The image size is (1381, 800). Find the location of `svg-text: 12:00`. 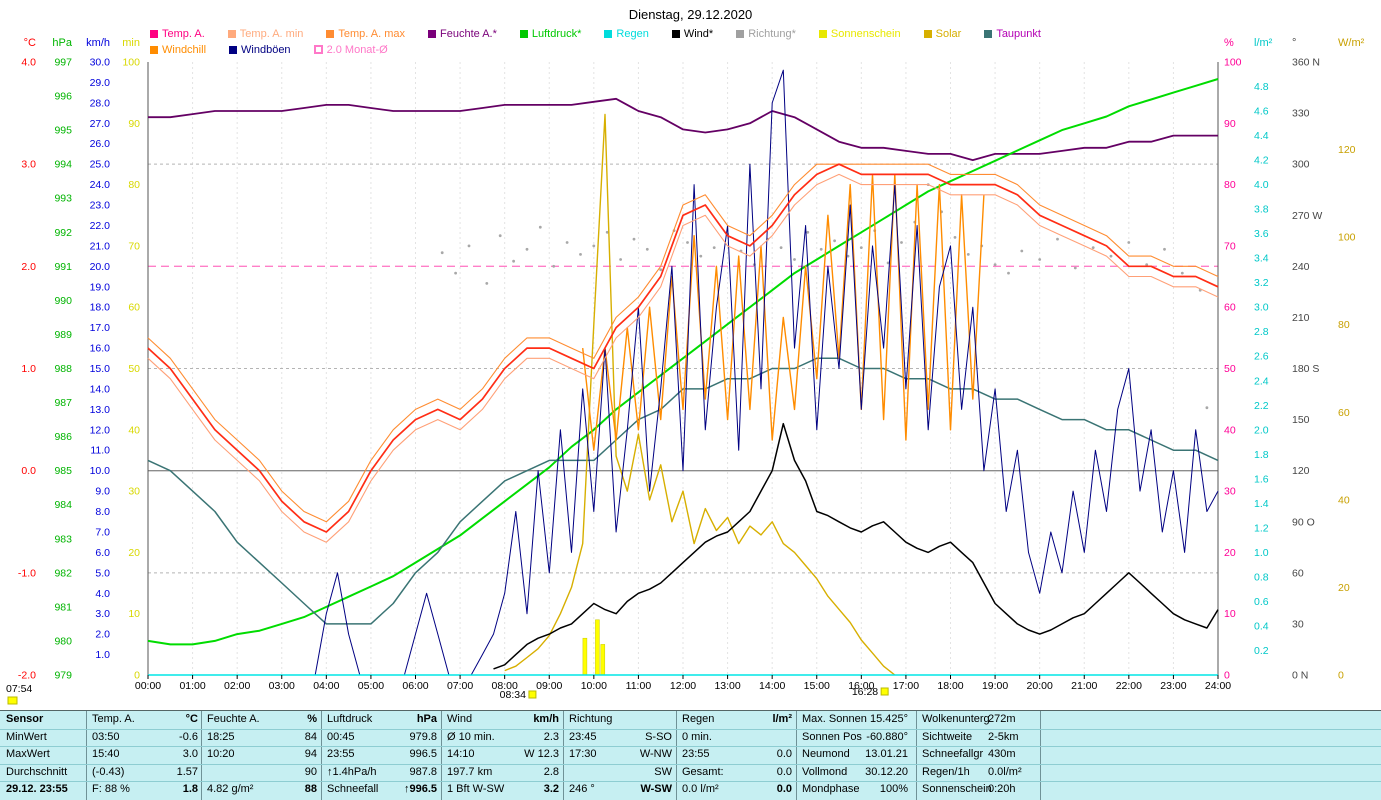

svg-text: 12:00 is located at coordinates (683, 686).